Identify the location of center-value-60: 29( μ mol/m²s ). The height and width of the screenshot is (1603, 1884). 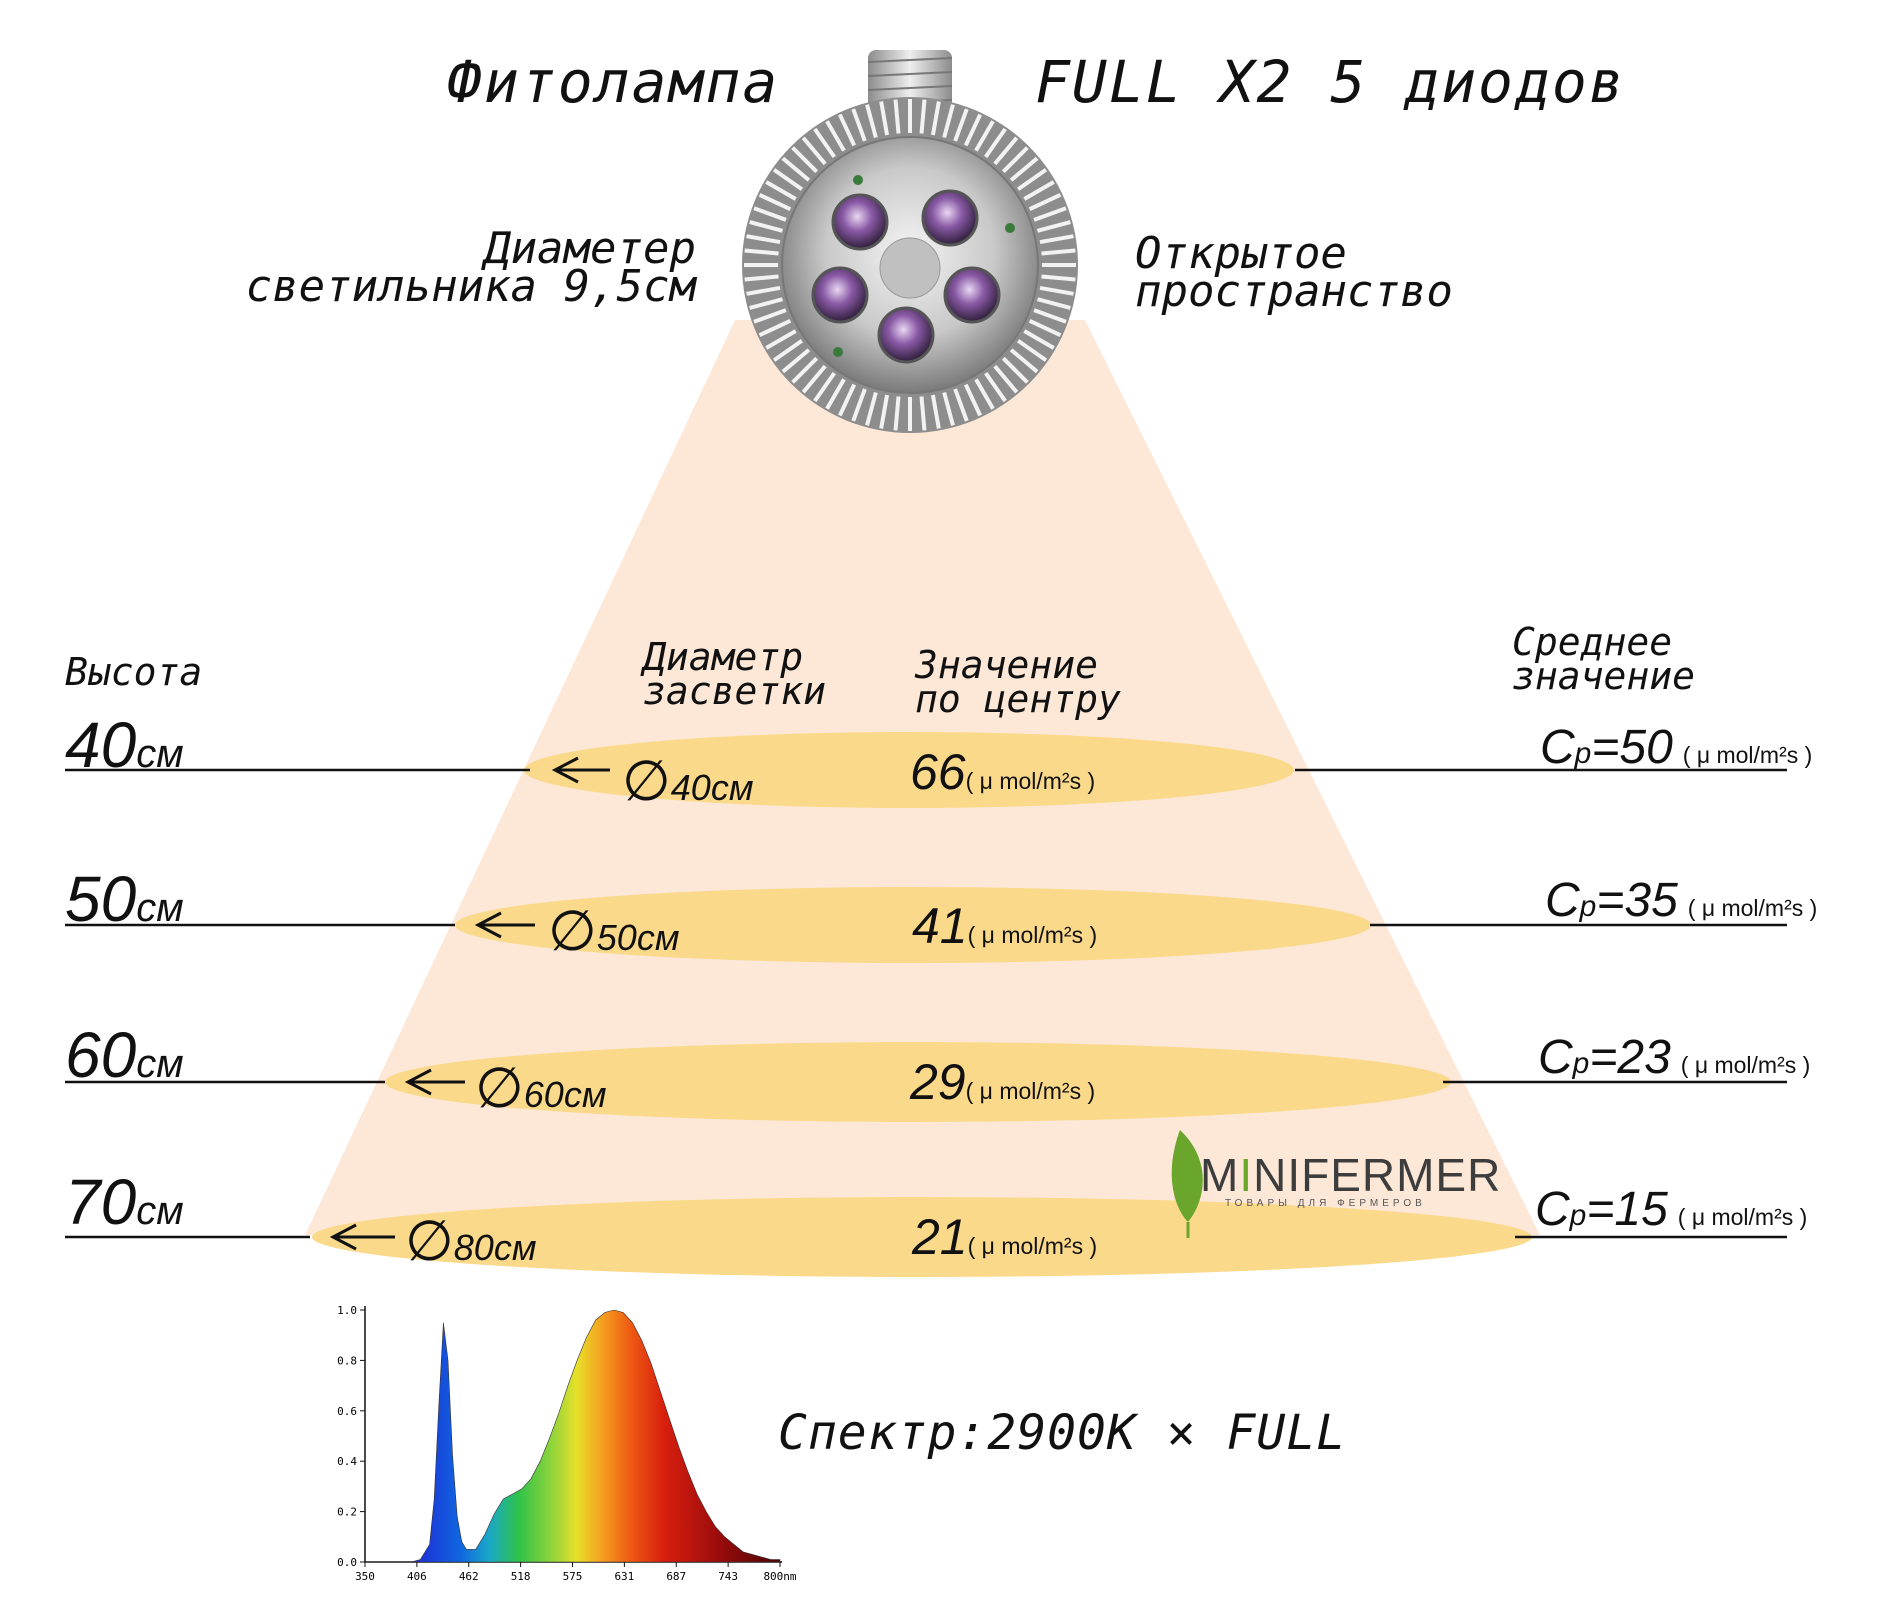
(1003, 1082).